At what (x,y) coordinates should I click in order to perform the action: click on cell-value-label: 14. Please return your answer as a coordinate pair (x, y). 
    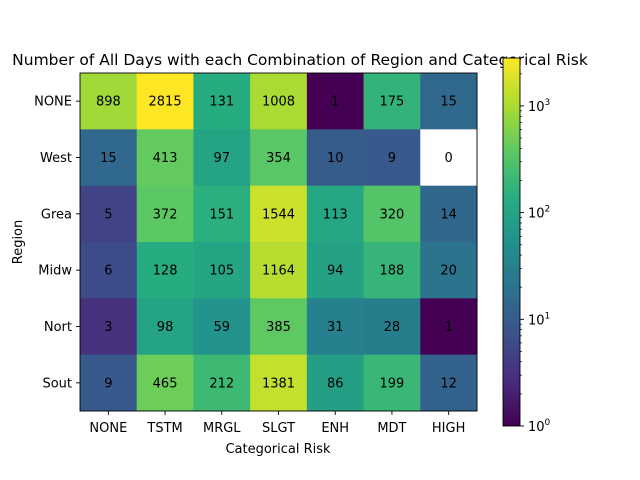
    Looking at the image, I should click on (448, 214).